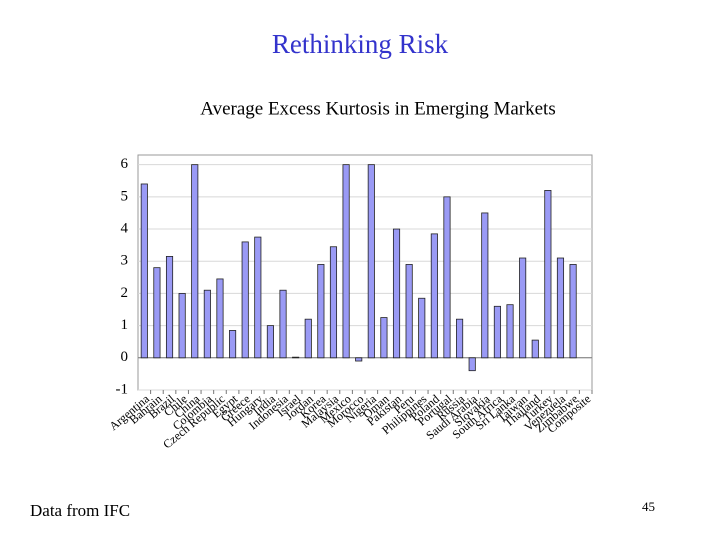 This screenshot has height=545, width=720. What do you see at coordinates (125, 325) in the screenshot?
I see `y-tick-label: 1` at bounding box center [125, 325].